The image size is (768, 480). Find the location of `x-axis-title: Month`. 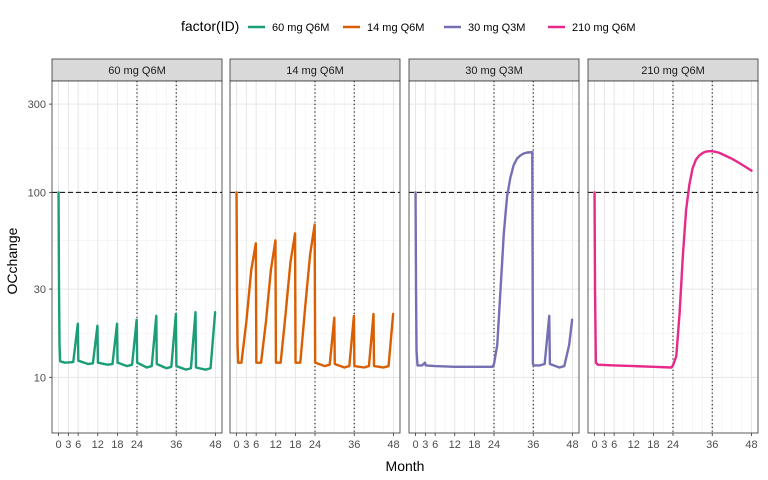

x-axis-title: Month is located at coordinates (405, 466).